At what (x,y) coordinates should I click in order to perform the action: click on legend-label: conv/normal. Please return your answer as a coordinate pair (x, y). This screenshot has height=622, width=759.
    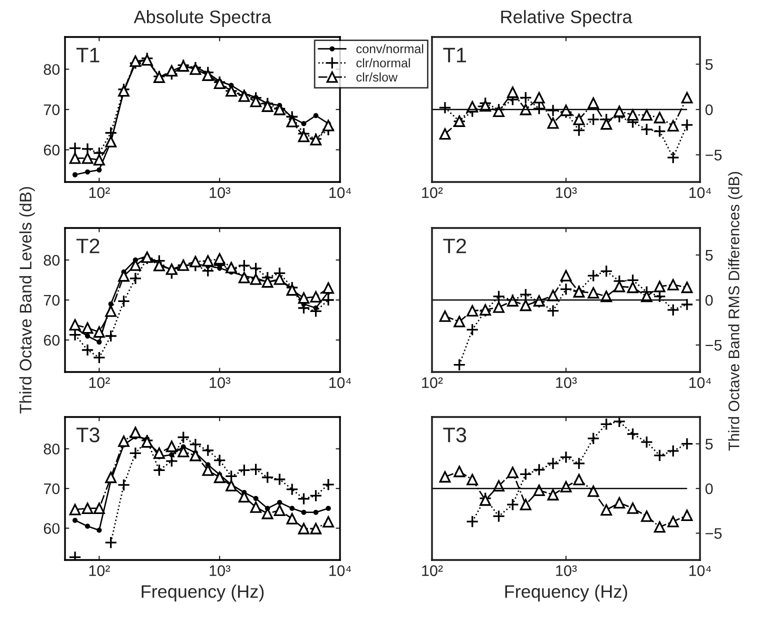
    Looking at the image, I should click on (390, 49).